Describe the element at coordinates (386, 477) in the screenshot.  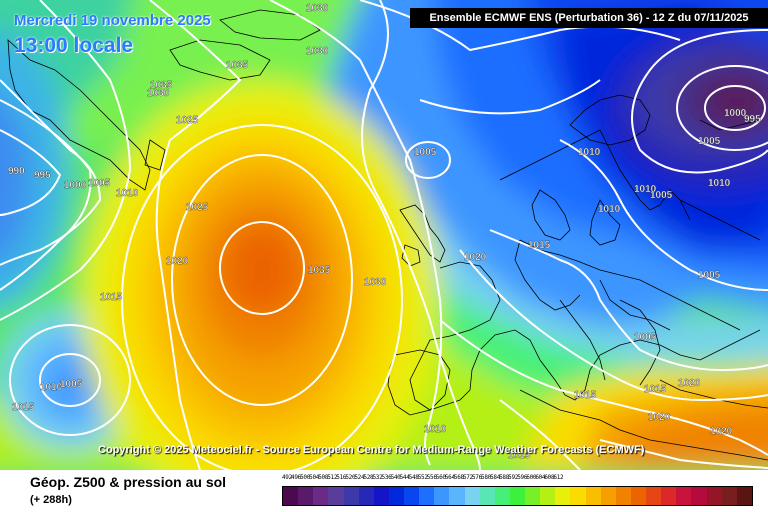
I see `scale-label: 536` at that location.